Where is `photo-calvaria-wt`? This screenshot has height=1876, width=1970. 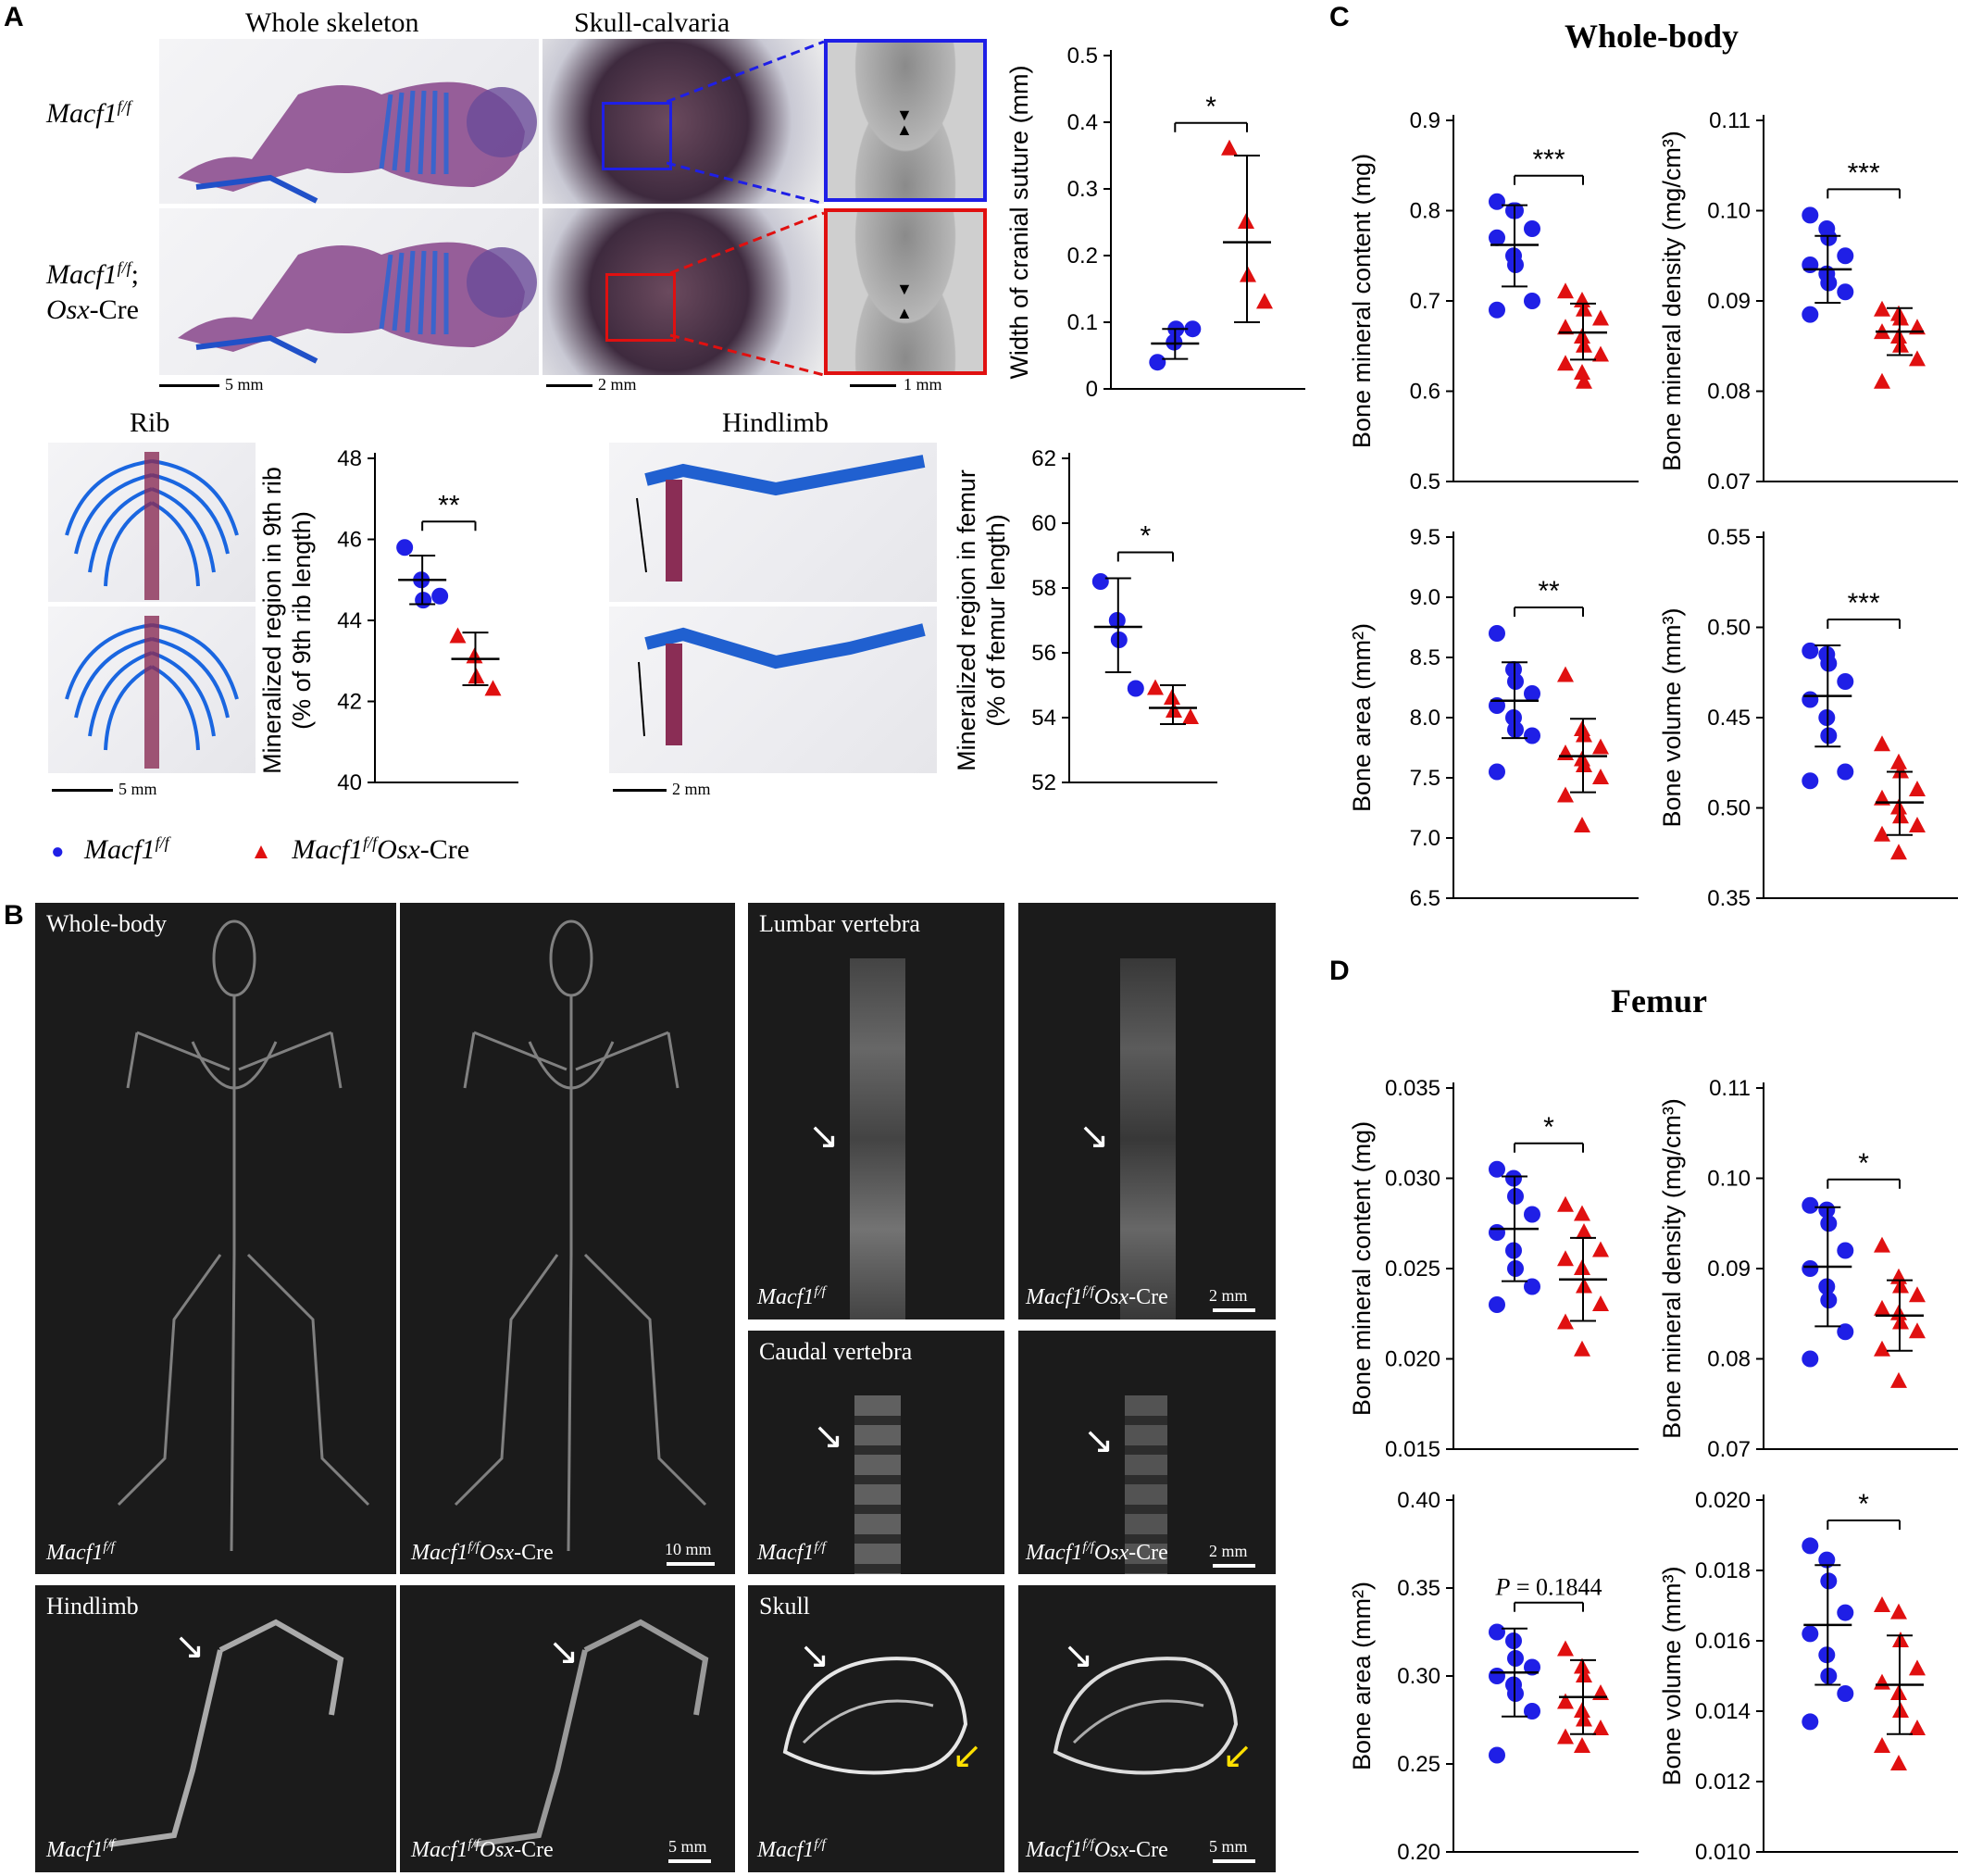
photo-calvaria-wt is located at coordinates (683, 121).